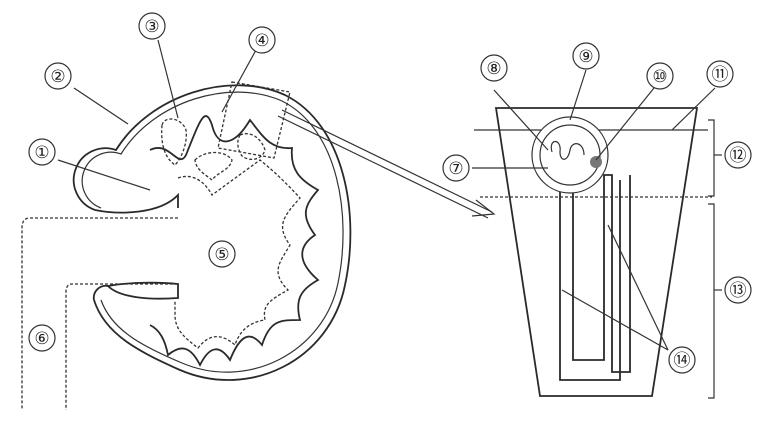 This screenshot has width=768, height=426. I want to click on outflow-pipe, so click(99, 313).